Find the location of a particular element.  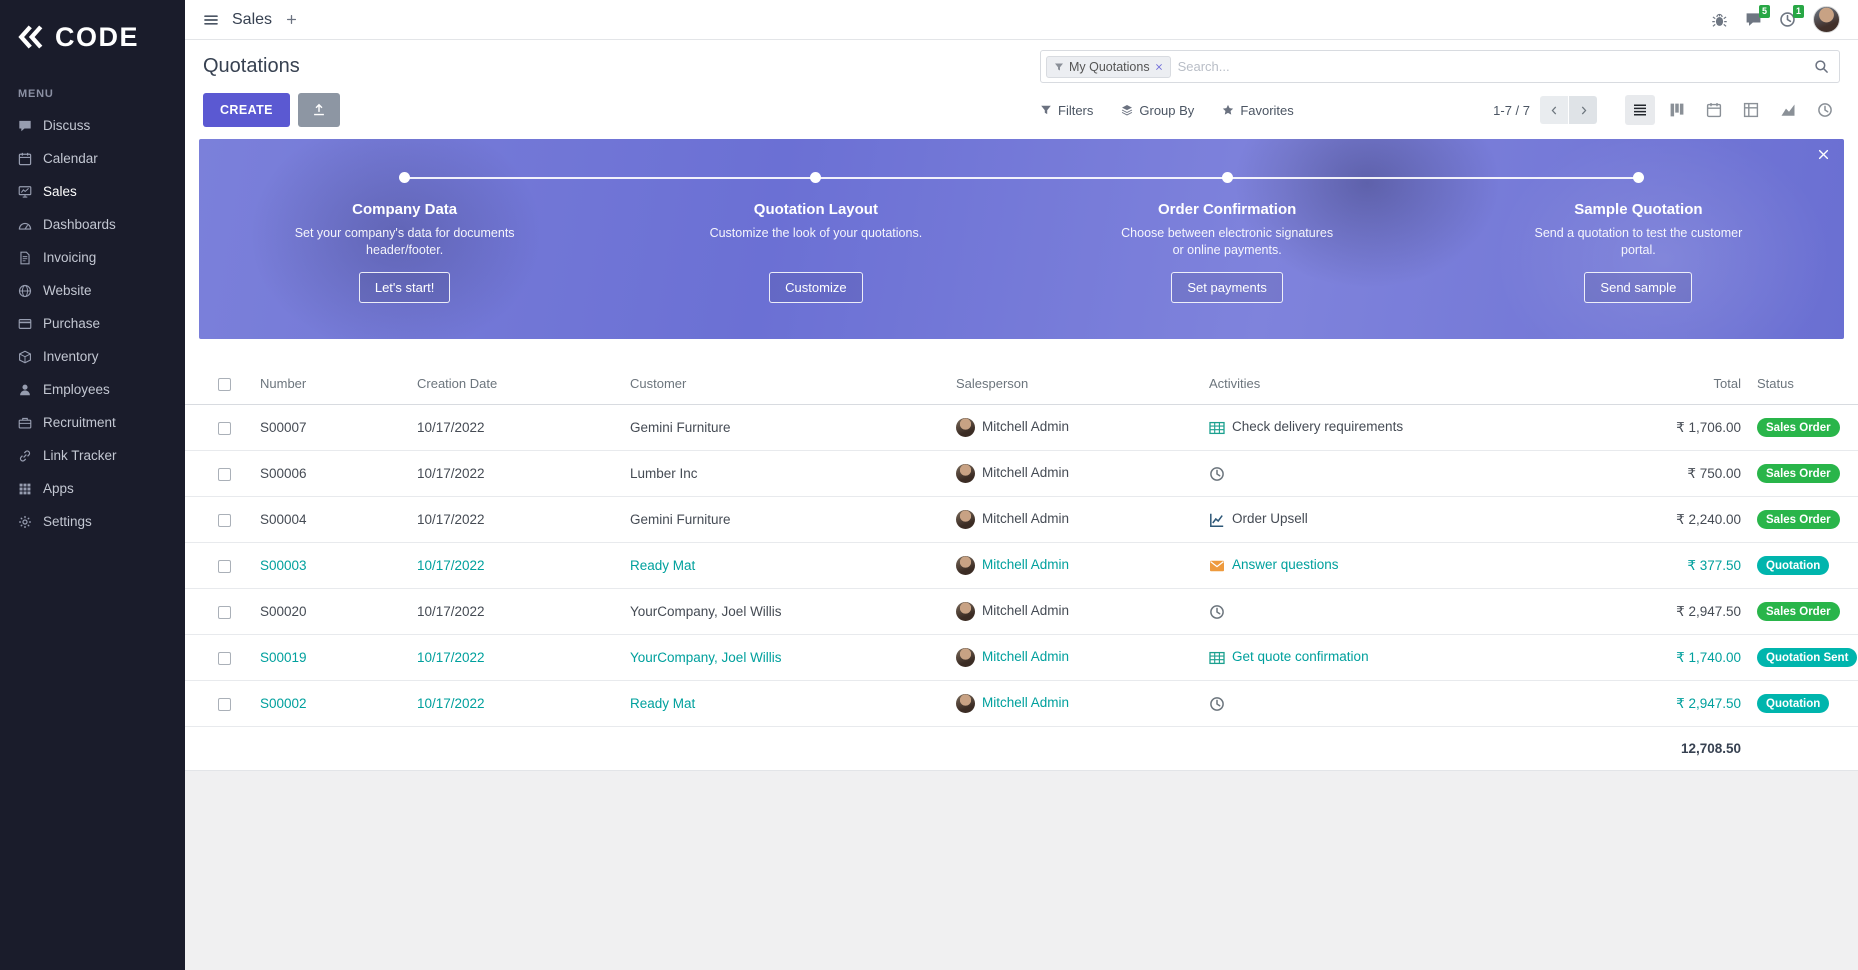

view-kanban-button is located at coordinates (1677, 110).